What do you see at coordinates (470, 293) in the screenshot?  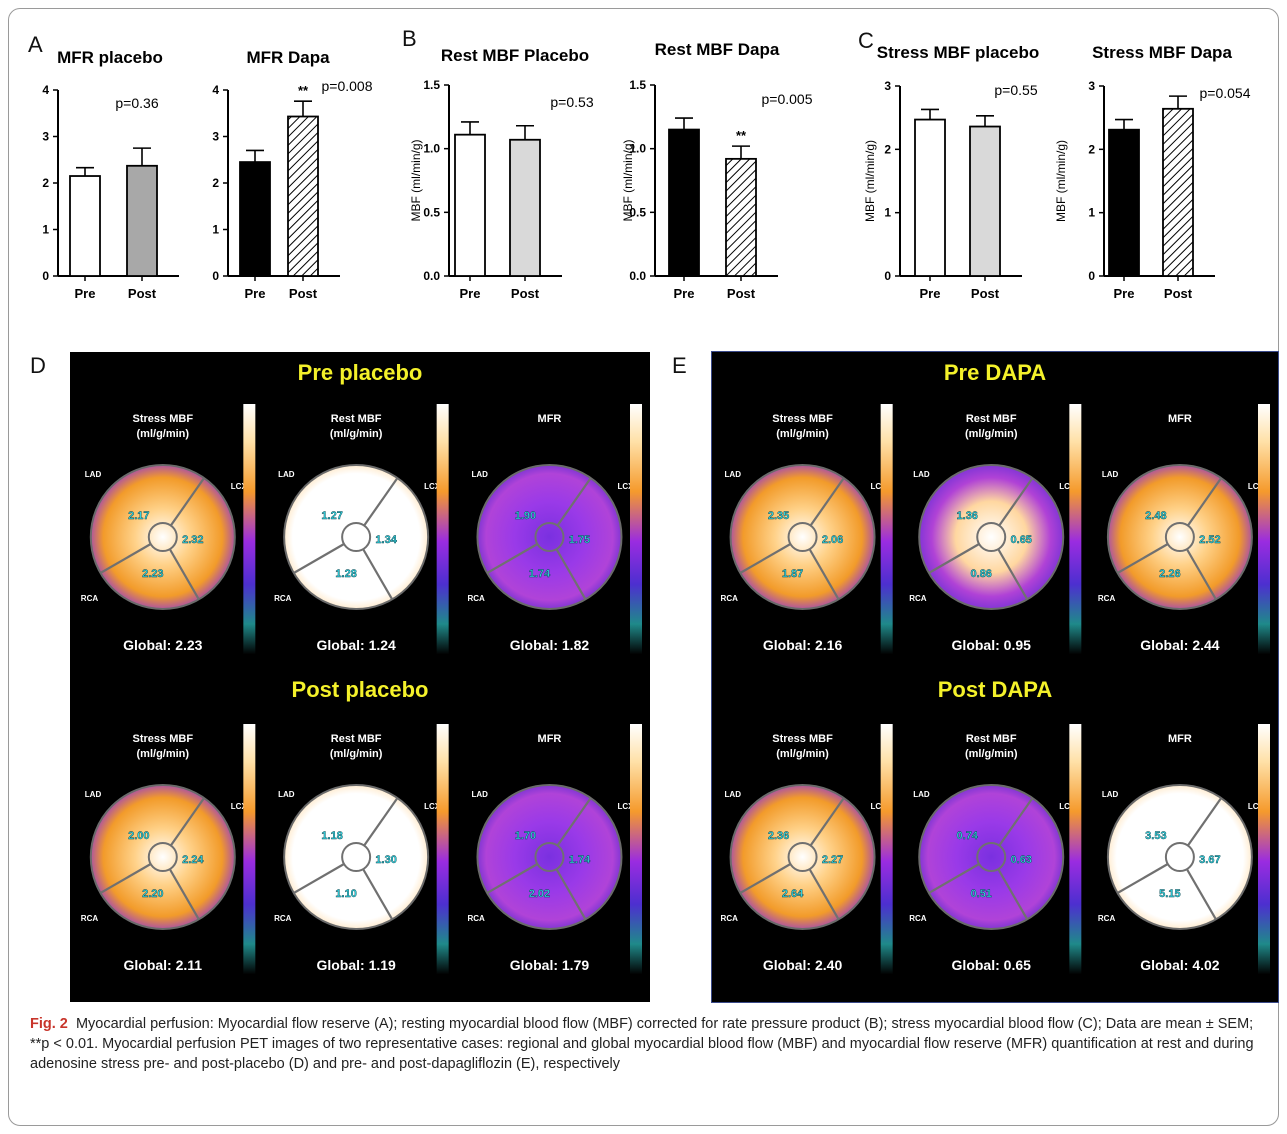 I see `x-tick-label: Pre` at bounding box center [470, 293].